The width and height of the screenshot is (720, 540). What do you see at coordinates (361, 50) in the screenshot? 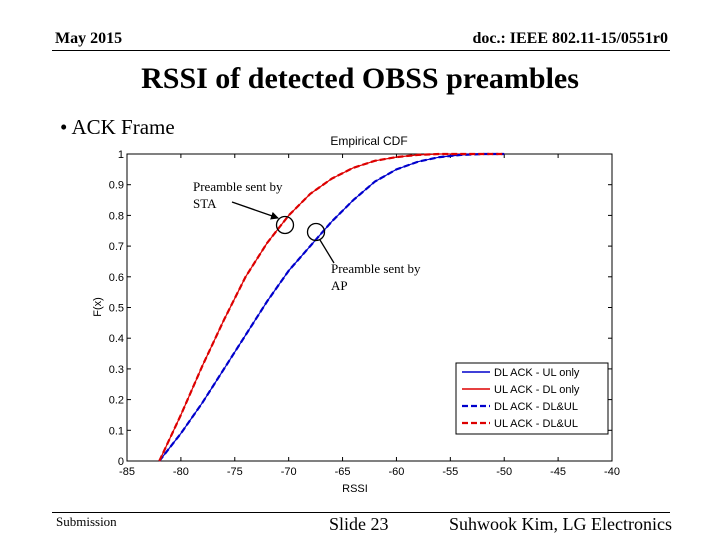
I see `header-rule` at bounding box center [361, 50].